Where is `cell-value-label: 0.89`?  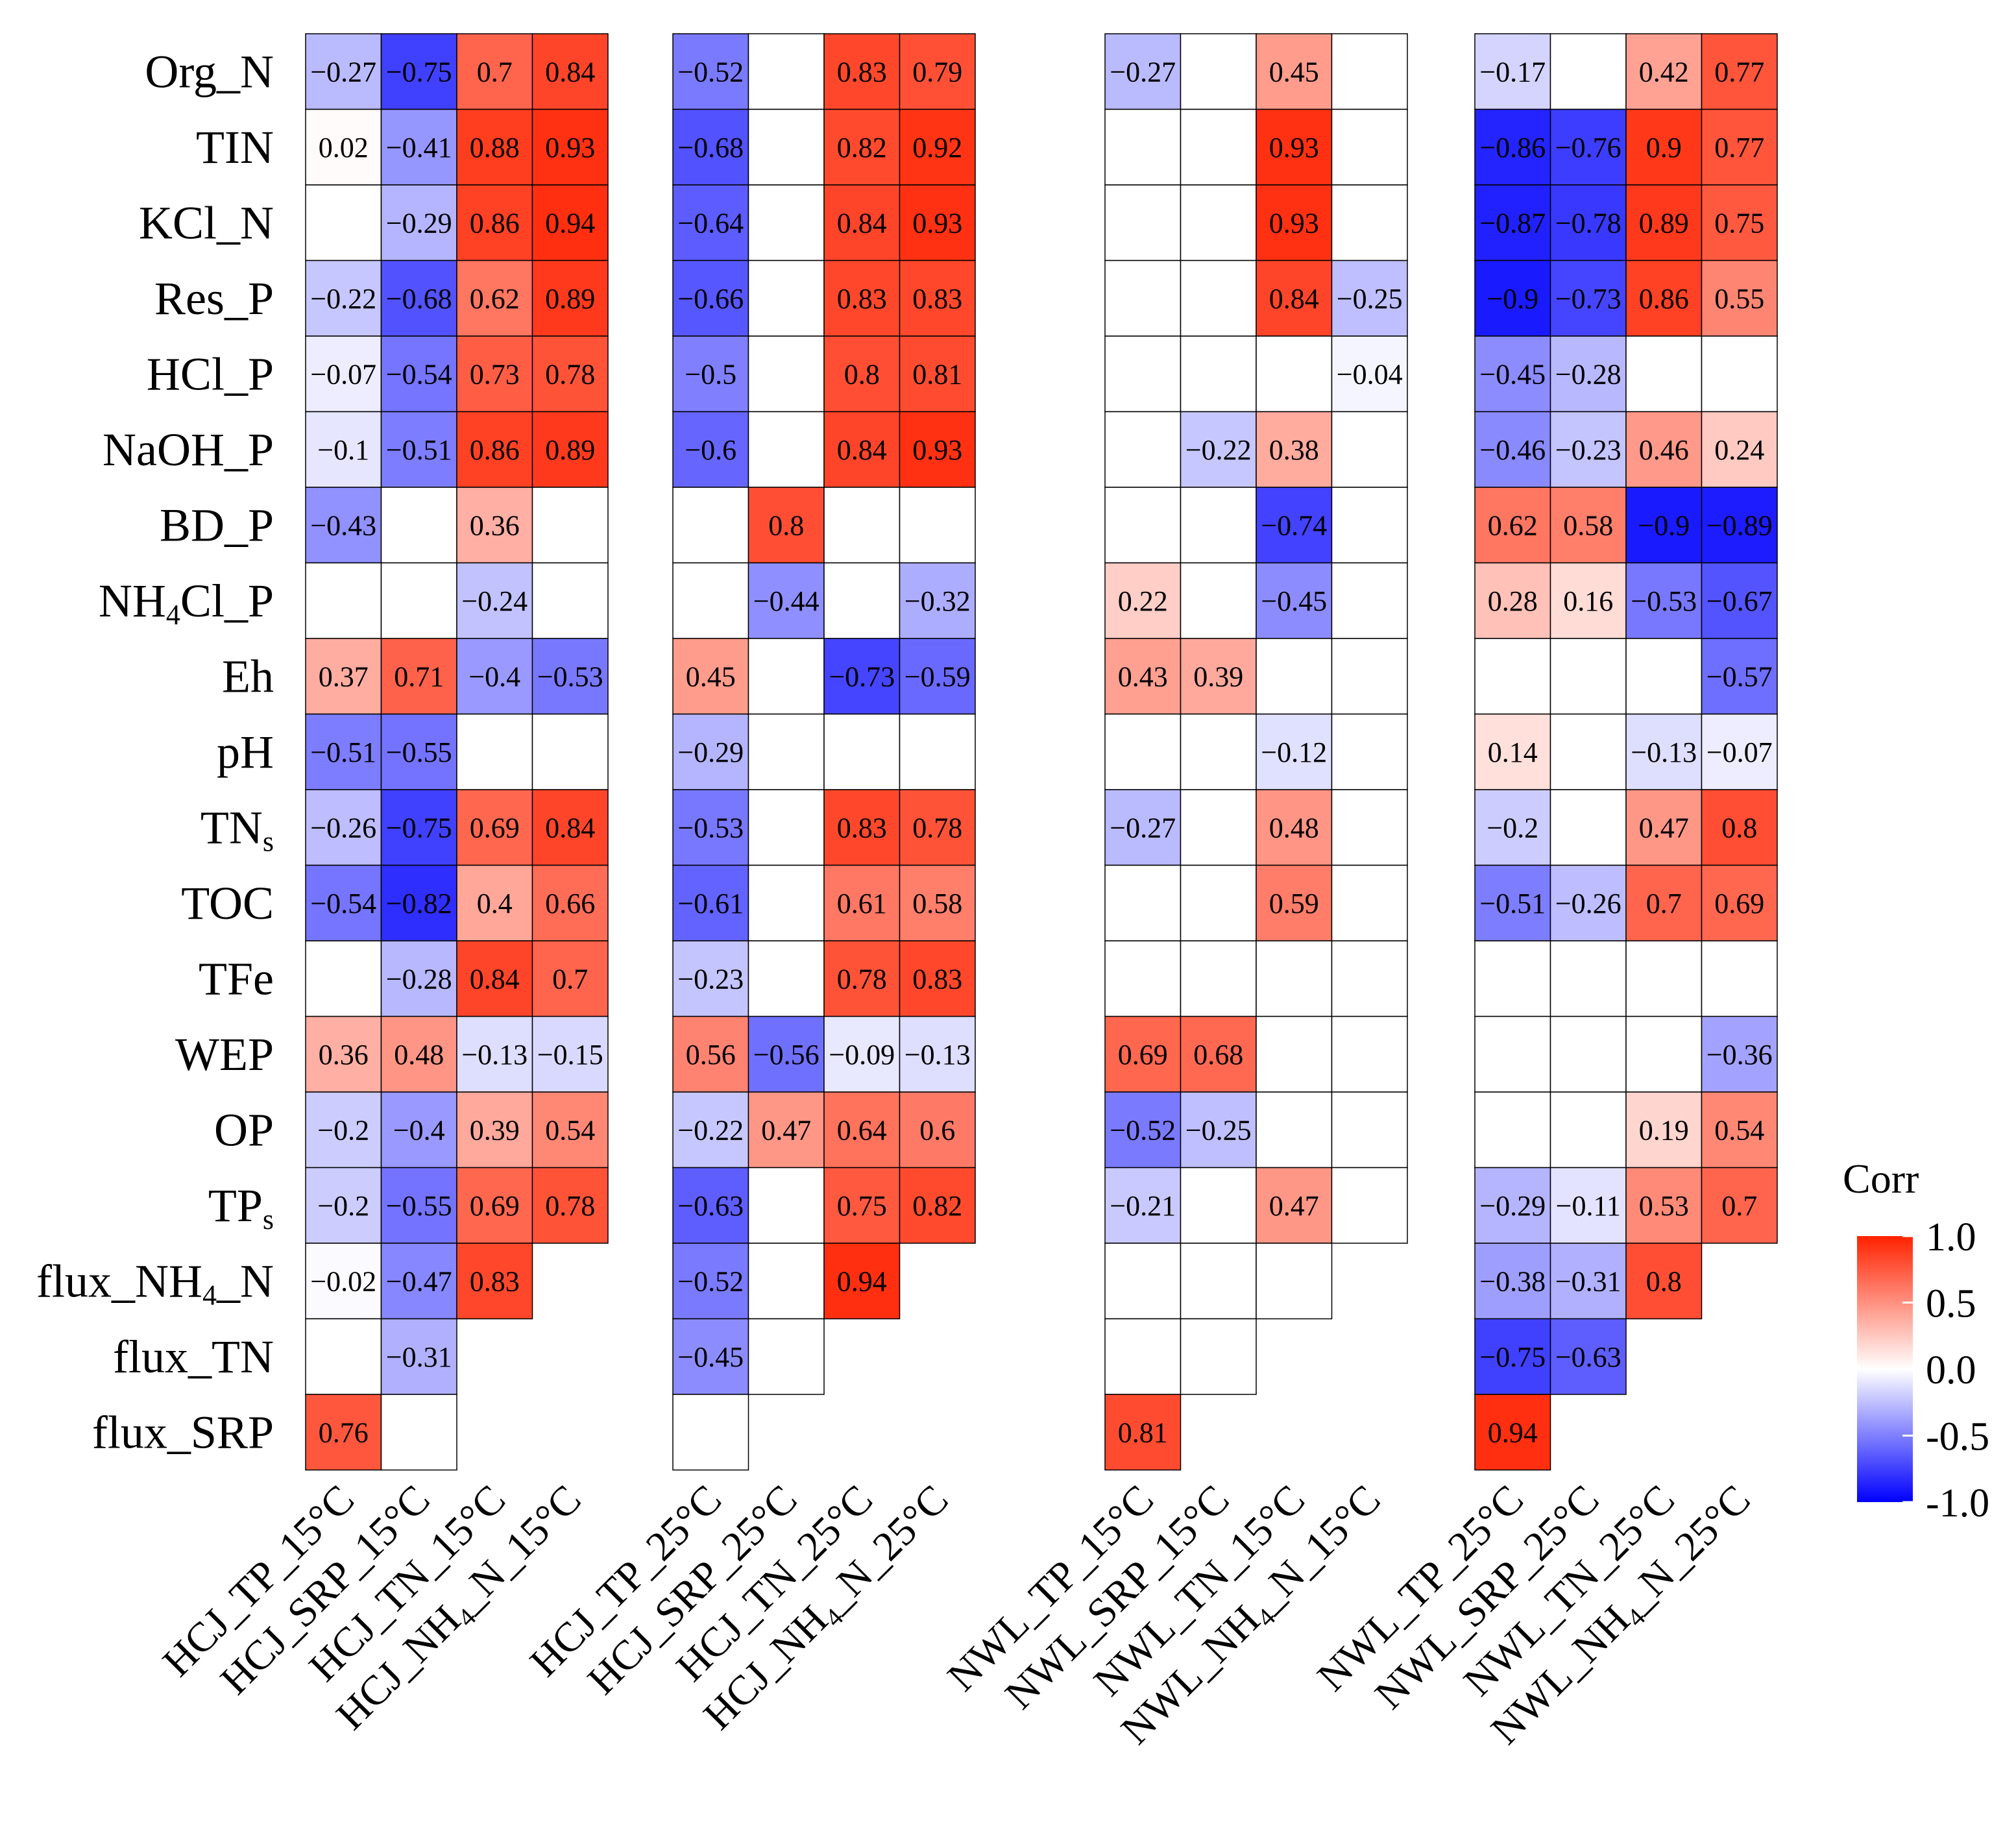 cell-value-label: 0.89 is located at coordinates (570, 450).